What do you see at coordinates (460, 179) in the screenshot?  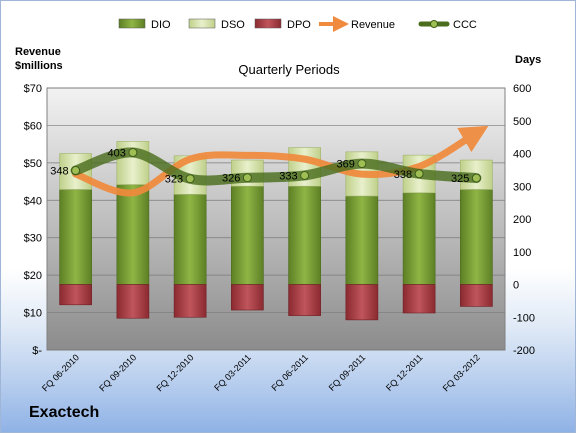 I see `ccc-data-label: 325` at bounding box center [460, 179].